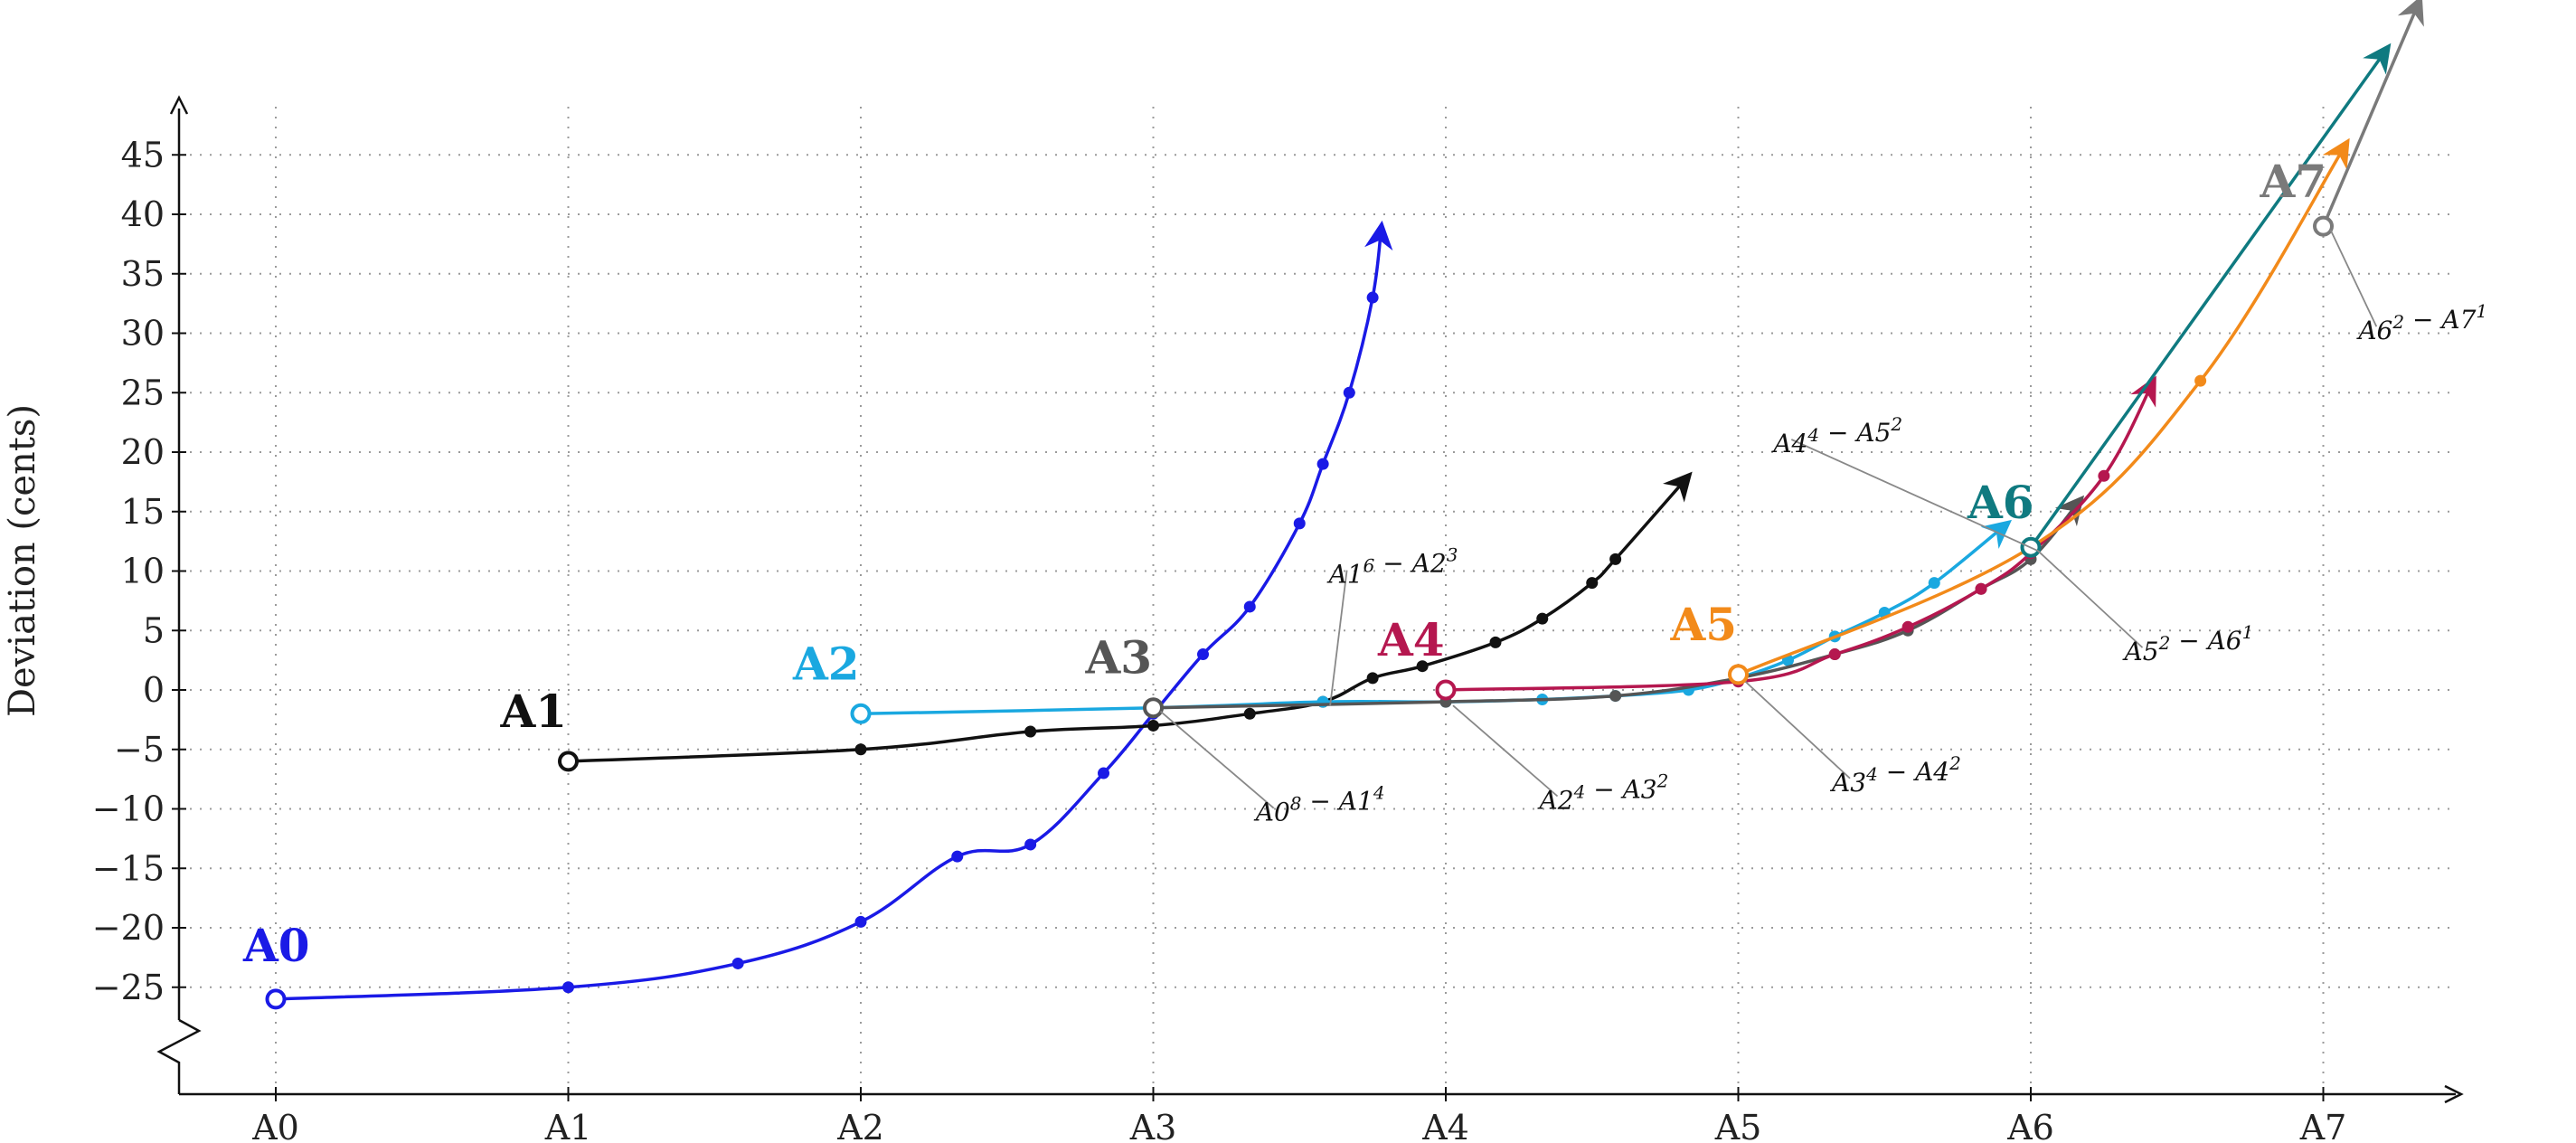  I want to click on y-tick-label: 15, so click(143, 512).